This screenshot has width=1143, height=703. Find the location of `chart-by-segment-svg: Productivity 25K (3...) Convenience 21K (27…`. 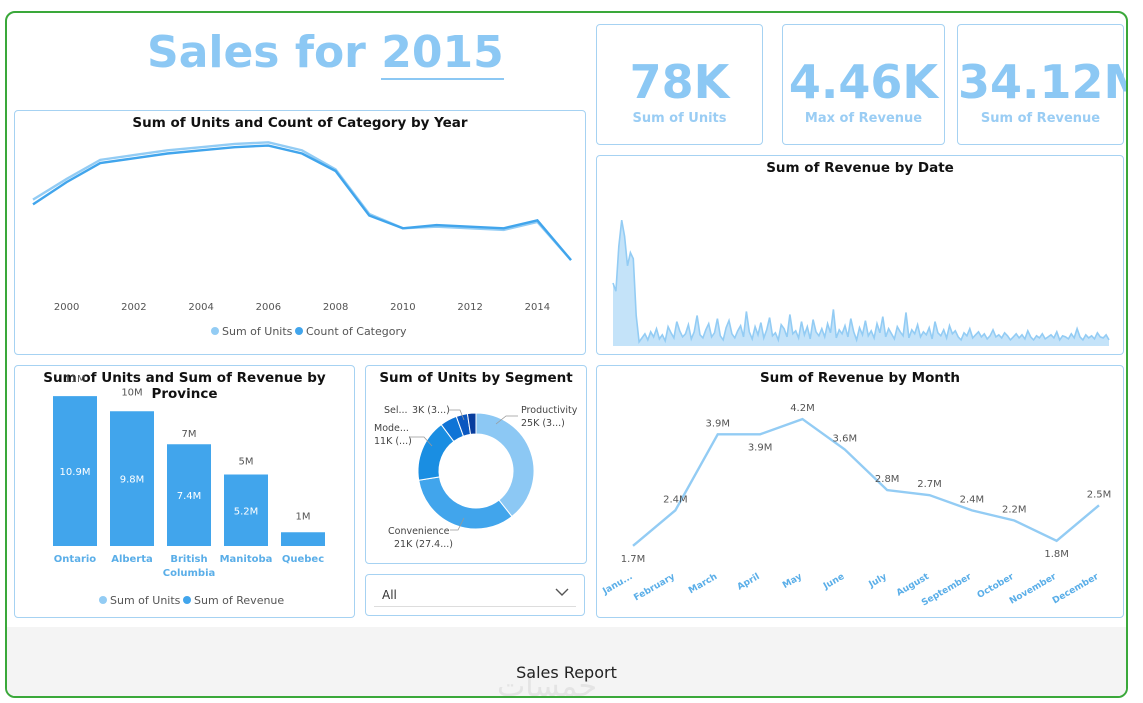

chart-by-segment-svg: Productivity 25K (3...) Convenience 21K (27… is located at coordinates (476, 477).